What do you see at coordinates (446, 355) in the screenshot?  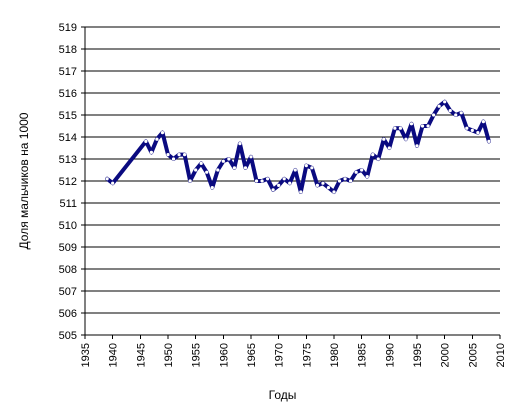 I see `x-tick-label: 2000` at bounding box center [446, 355].